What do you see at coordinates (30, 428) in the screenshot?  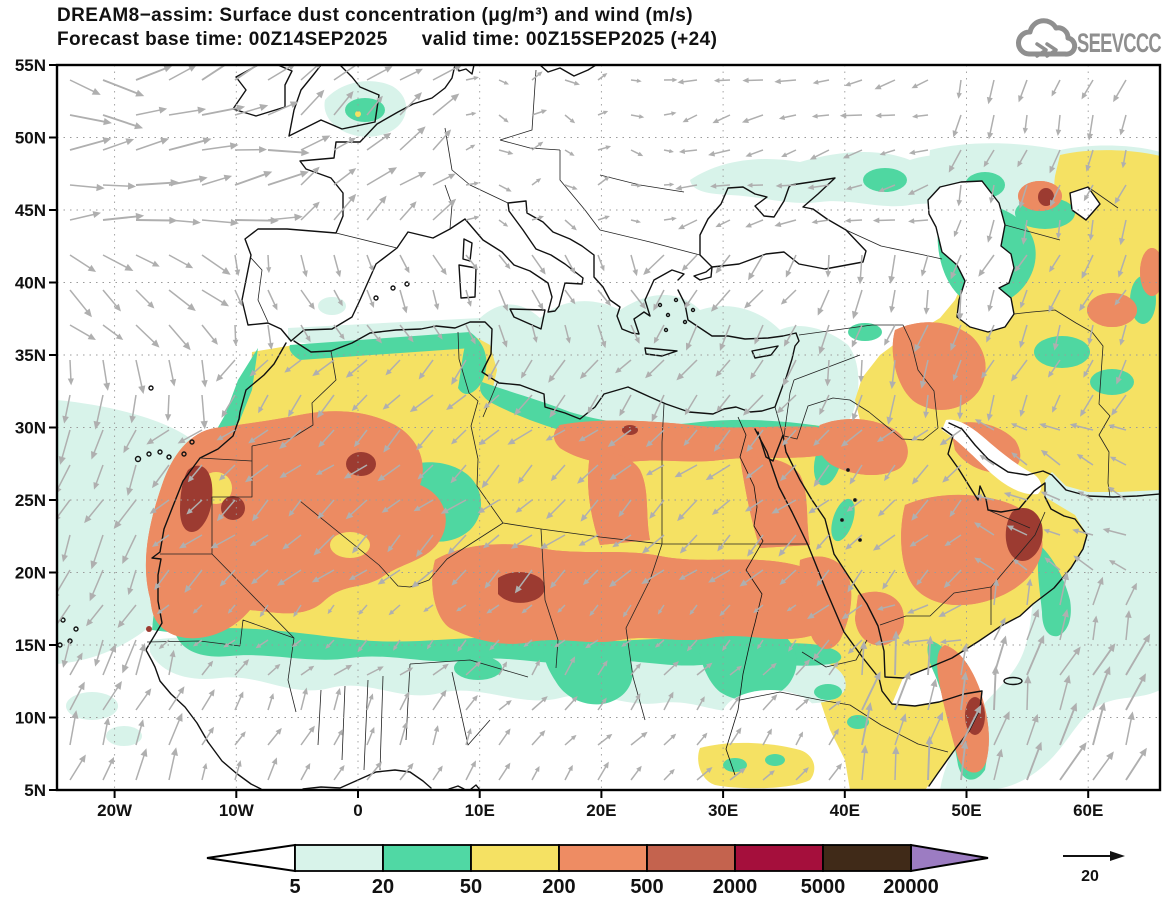 I see `lat-tick-label: 30N` at bounding box center [30, 428].